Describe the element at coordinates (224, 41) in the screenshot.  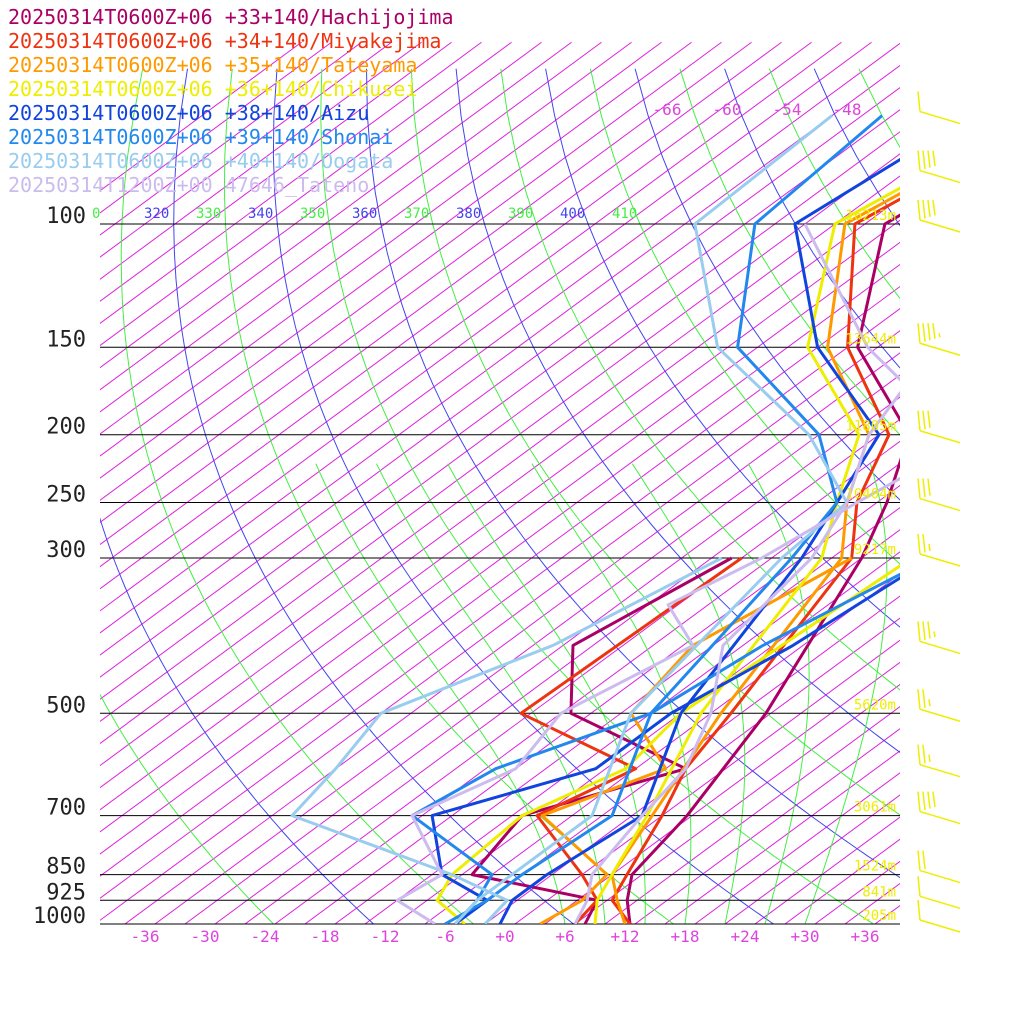
I see `legend-entry: 20250314T0600Z+06 +34+140/Miyakejima` at that location.